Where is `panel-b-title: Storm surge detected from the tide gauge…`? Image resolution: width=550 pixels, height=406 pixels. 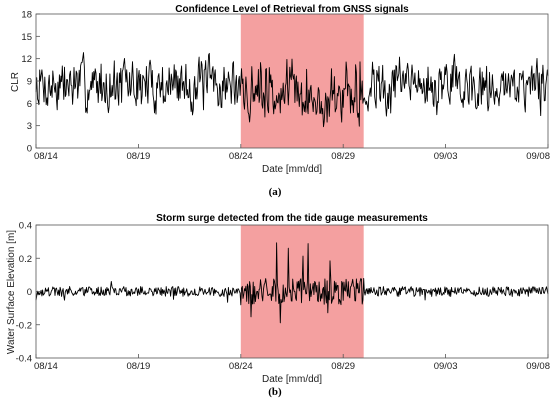
panel-b-title: Storm surge detected from the tide gauge… is located at coordinates (292, 218).